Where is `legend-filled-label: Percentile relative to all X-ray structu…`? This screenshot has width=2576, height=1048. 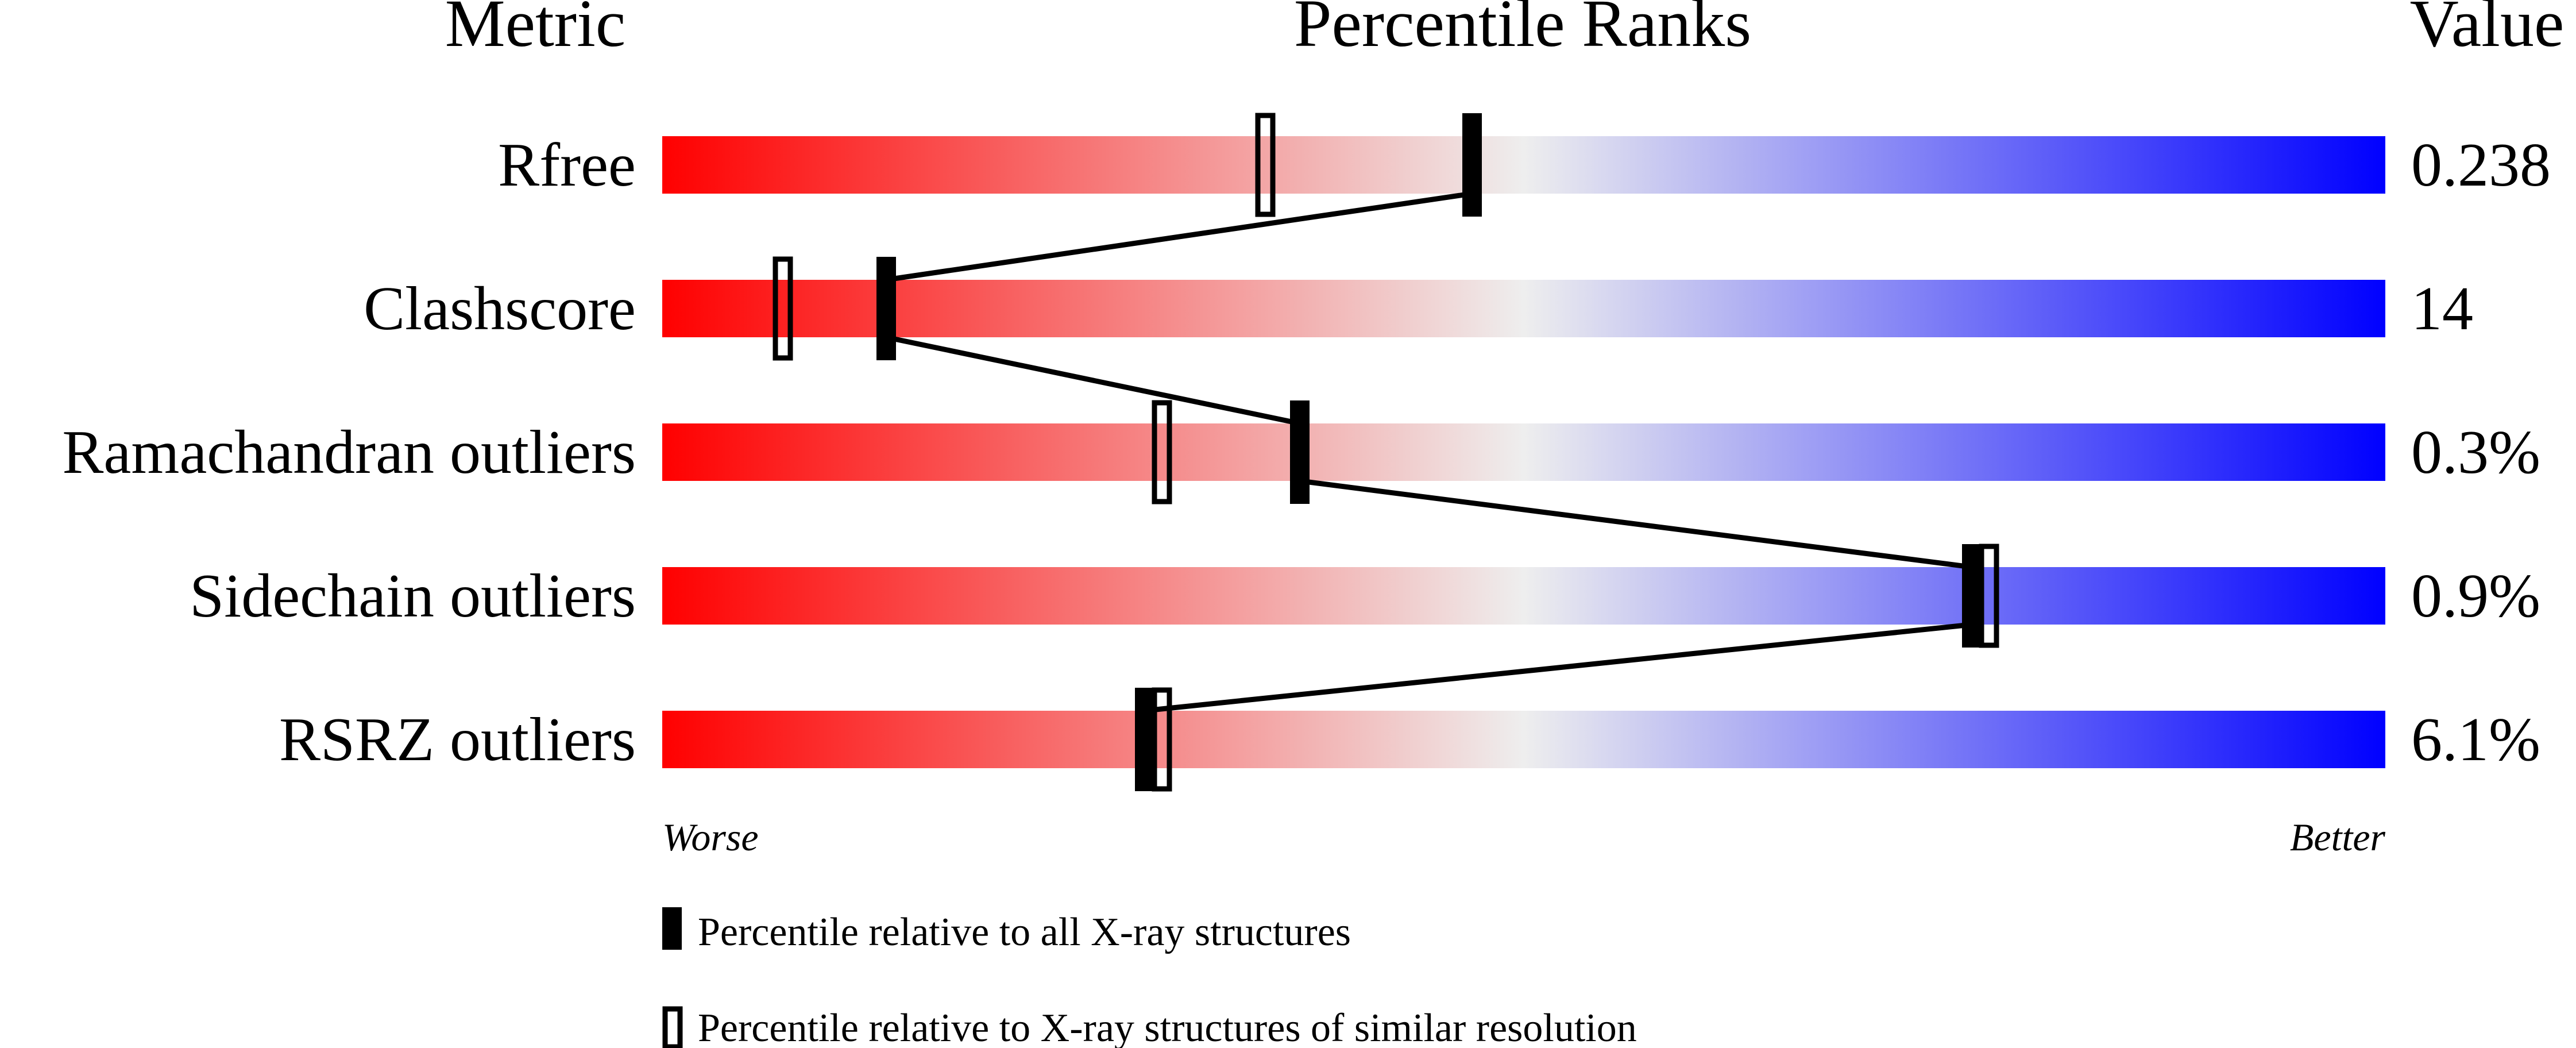 legend-filled-label: Percentile relative to all X-ray structu… is located at coordinates (1024, 932).